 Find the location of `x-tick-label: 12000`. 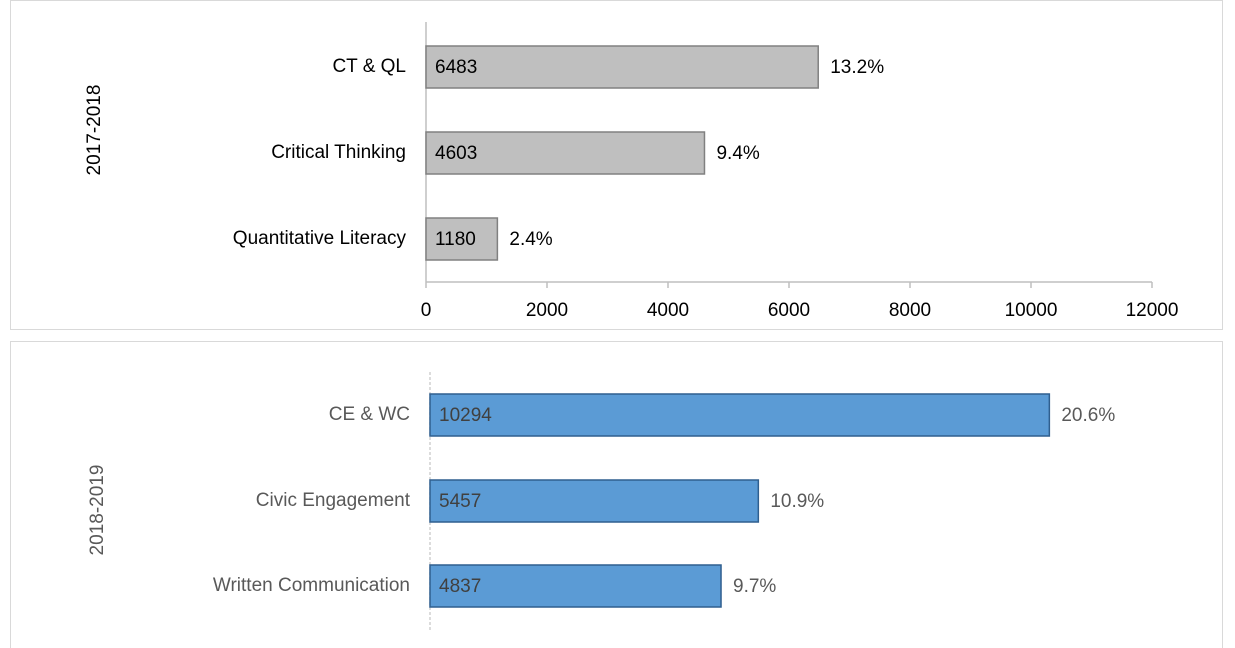

x-tick-label: 12000 is located at coordinates (1152, 310).